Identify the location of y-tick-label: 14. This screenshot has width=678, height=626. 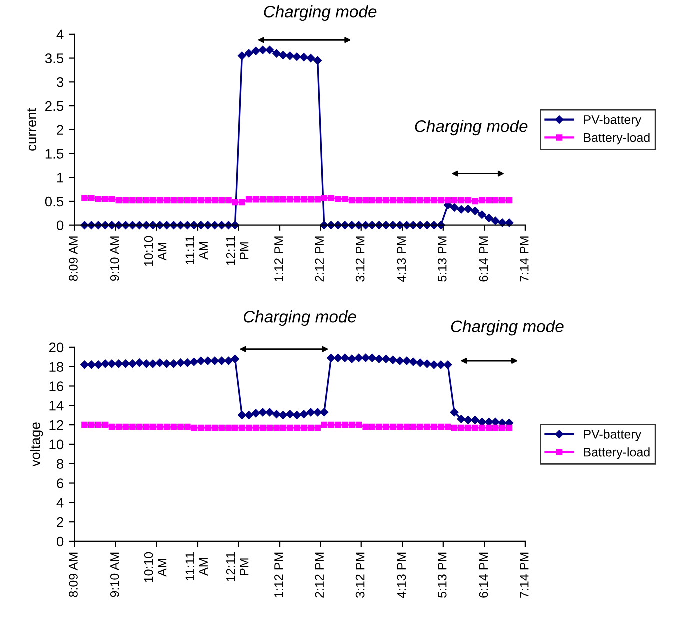
(57, 406).